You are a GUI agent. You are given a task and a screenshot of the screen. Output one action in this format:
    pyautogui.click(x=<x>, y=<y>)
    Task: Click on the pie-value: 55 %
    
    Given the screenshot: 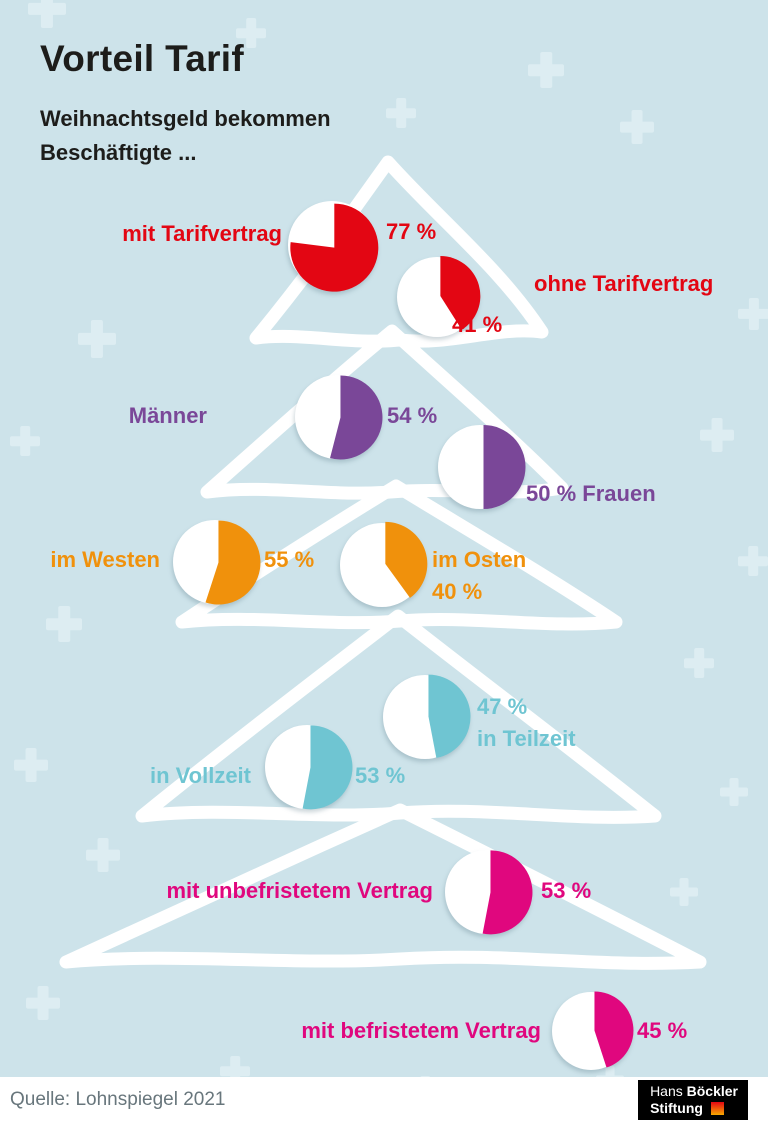 What is the action you would take?
    pyautogui.click(x=289, y=559)
    